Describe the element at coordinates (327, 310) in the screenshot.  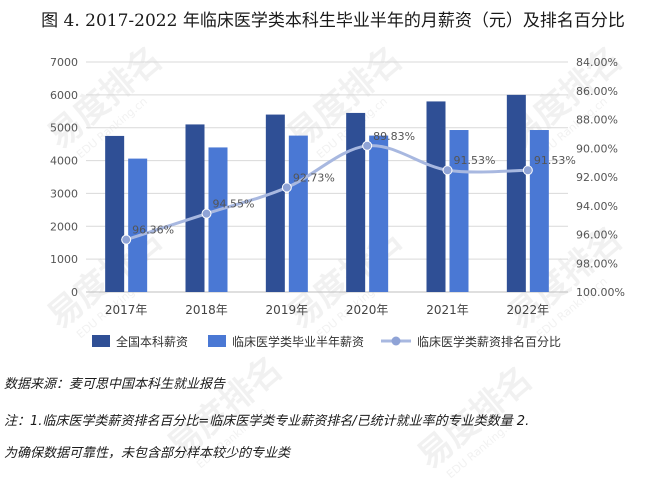
I see `x-axis: 2017年 2018年 2019年 2020年 2021年 2022年` at that location.